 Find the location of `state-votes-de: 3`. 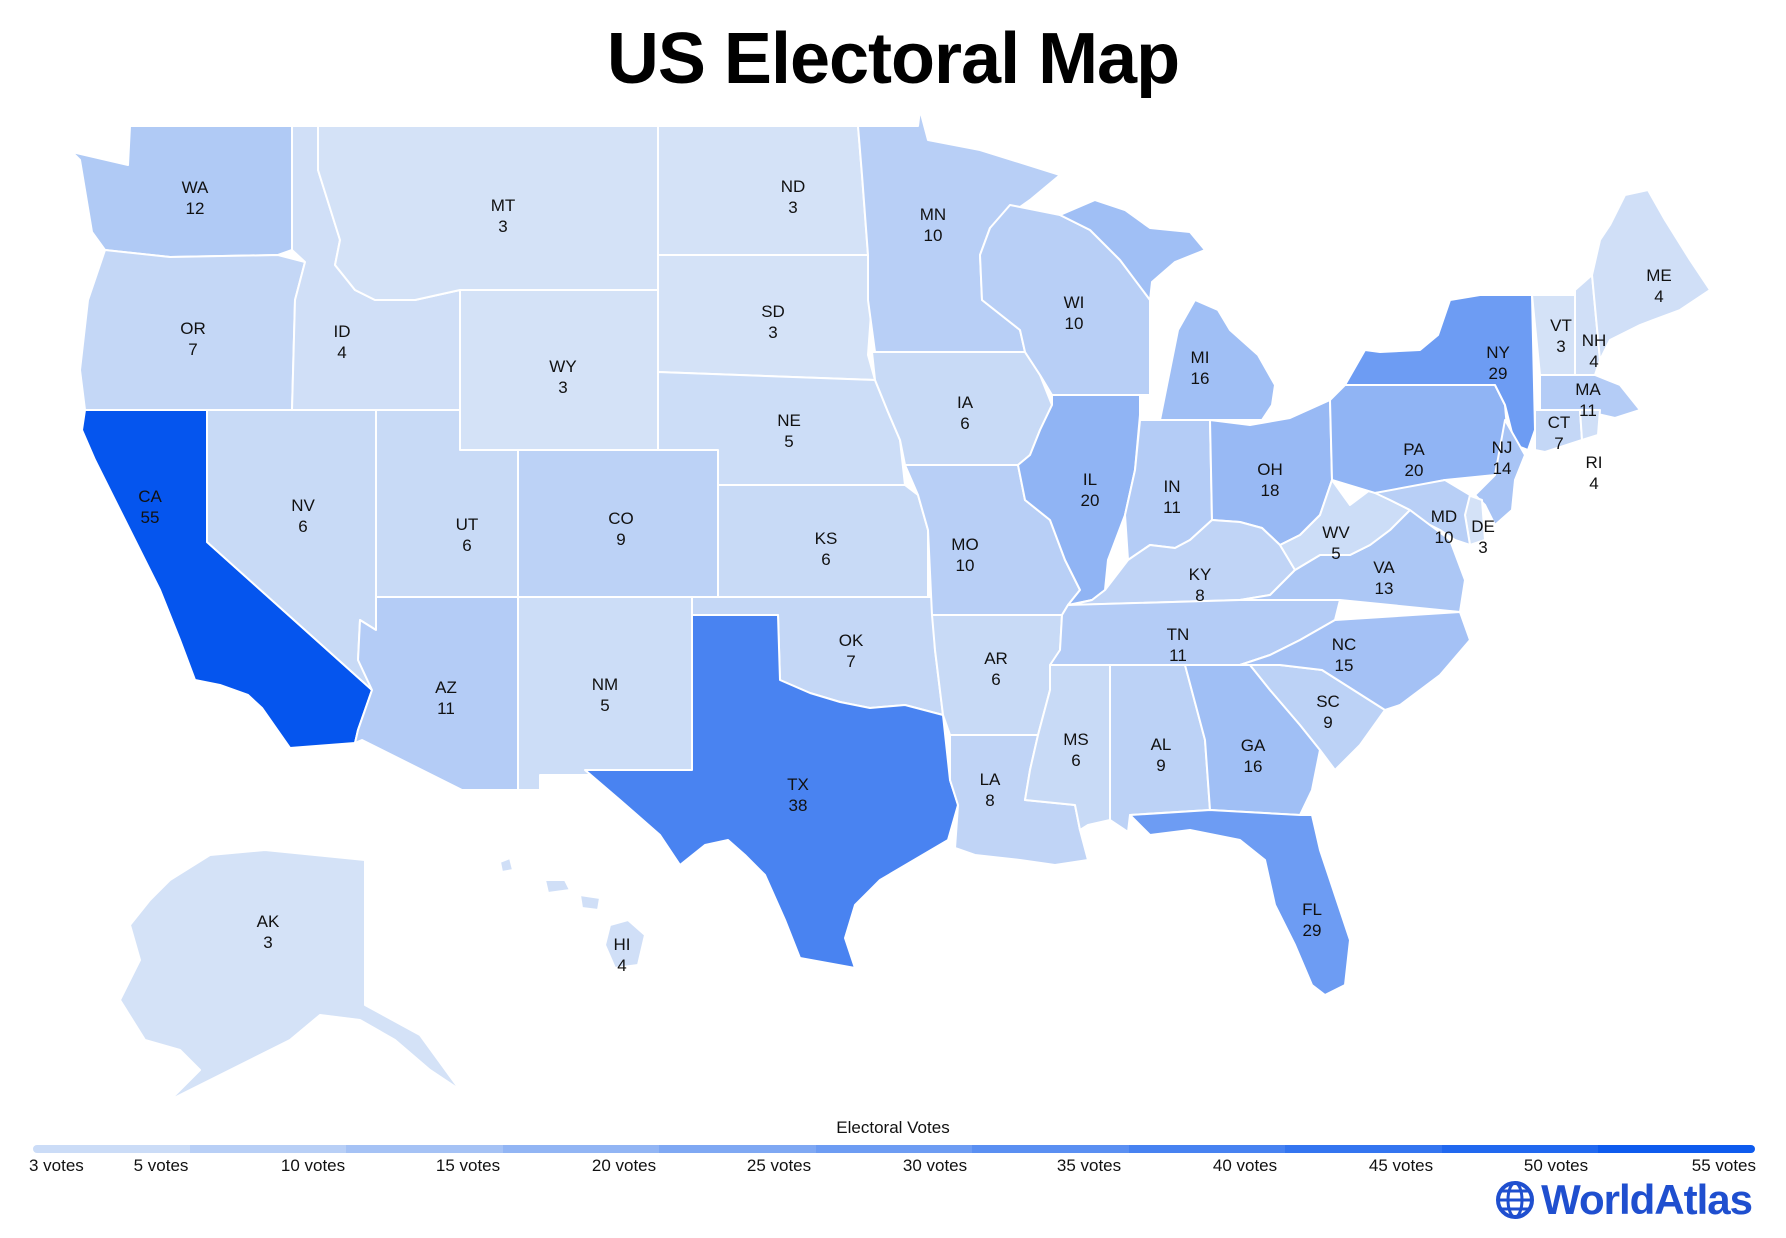

state-votes-de: 3 is located at coordinates (1482, 547).